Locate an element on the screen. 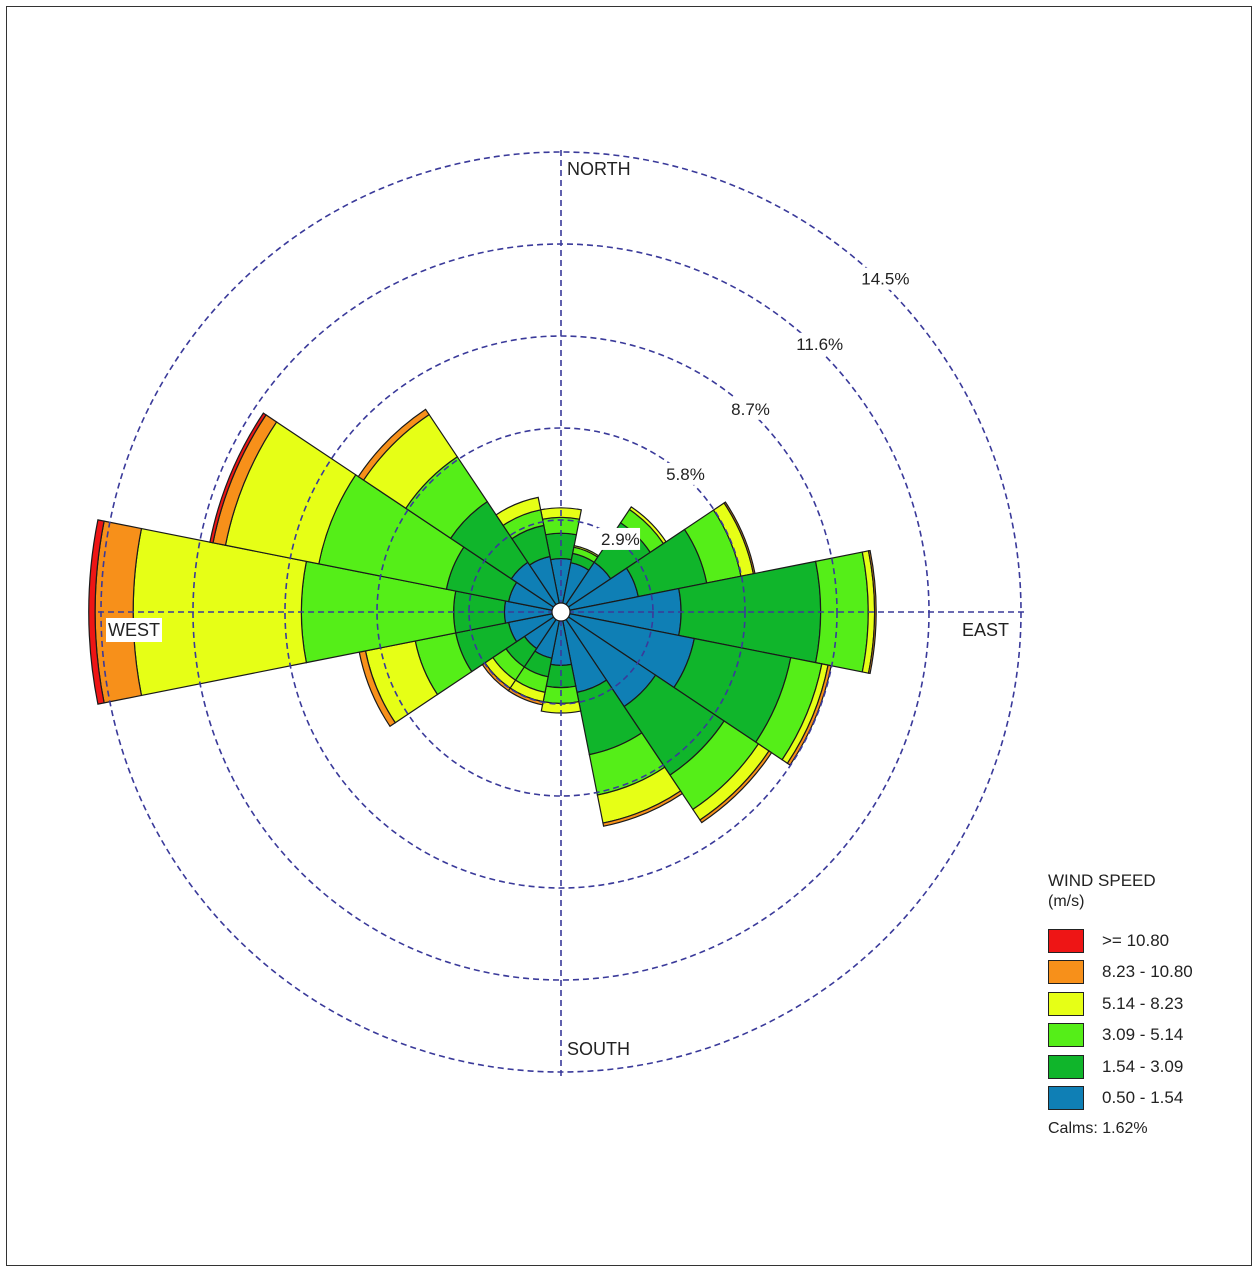  legend-item: 5.14 - 8.23 is located at coordinates (1148, 1004).